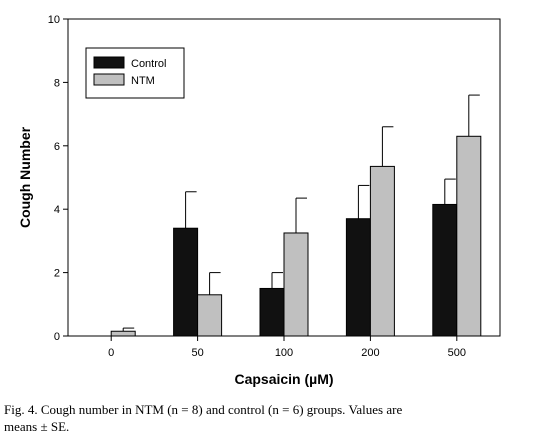 The image size is (536, 442). I want to click on x-axis-title: Capsaicin (µM), so click(283, 379).